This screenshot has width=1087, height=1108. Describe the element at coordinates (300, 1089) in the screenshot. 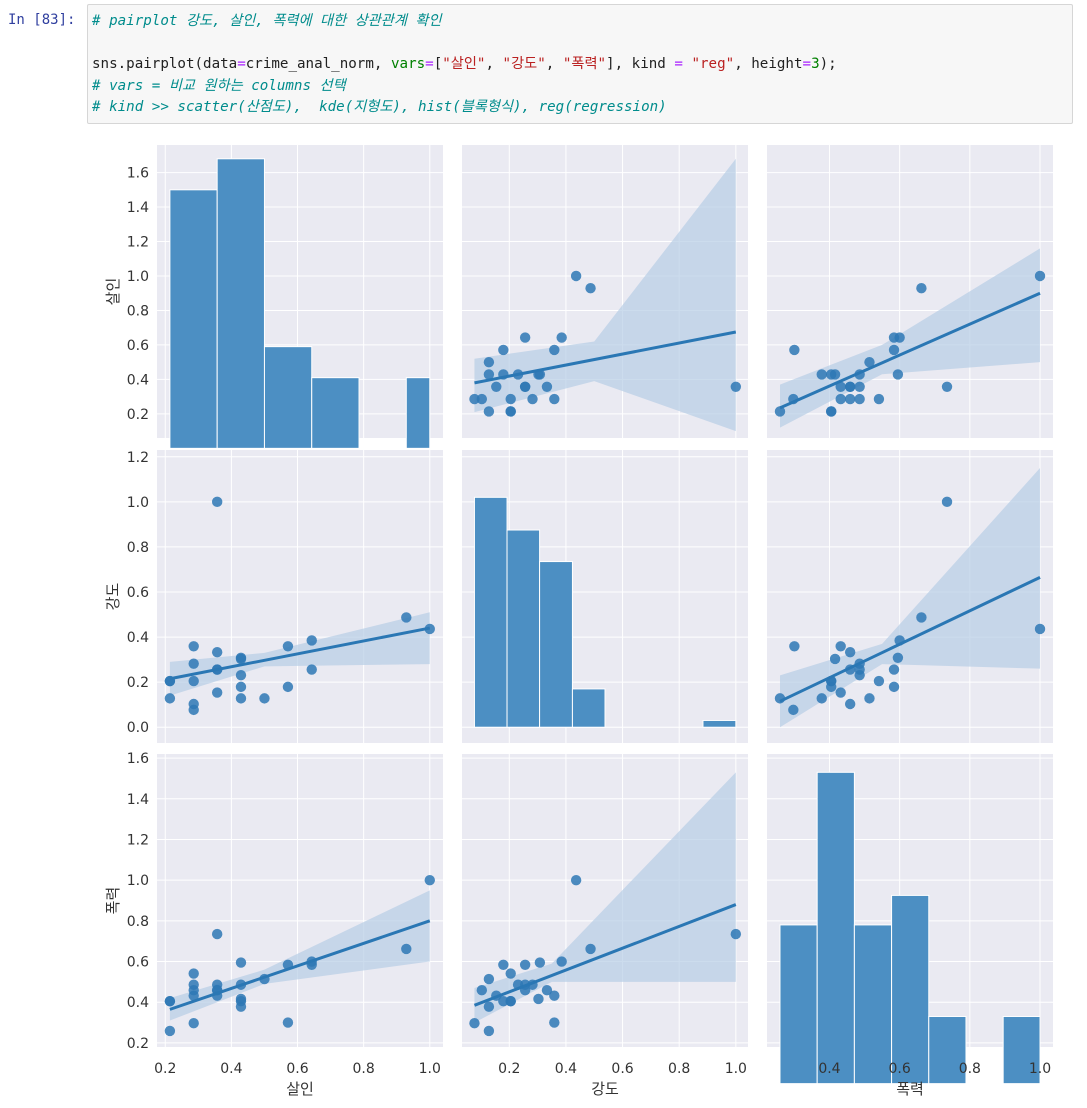

I see `x-axis-label: 살인` at that location.